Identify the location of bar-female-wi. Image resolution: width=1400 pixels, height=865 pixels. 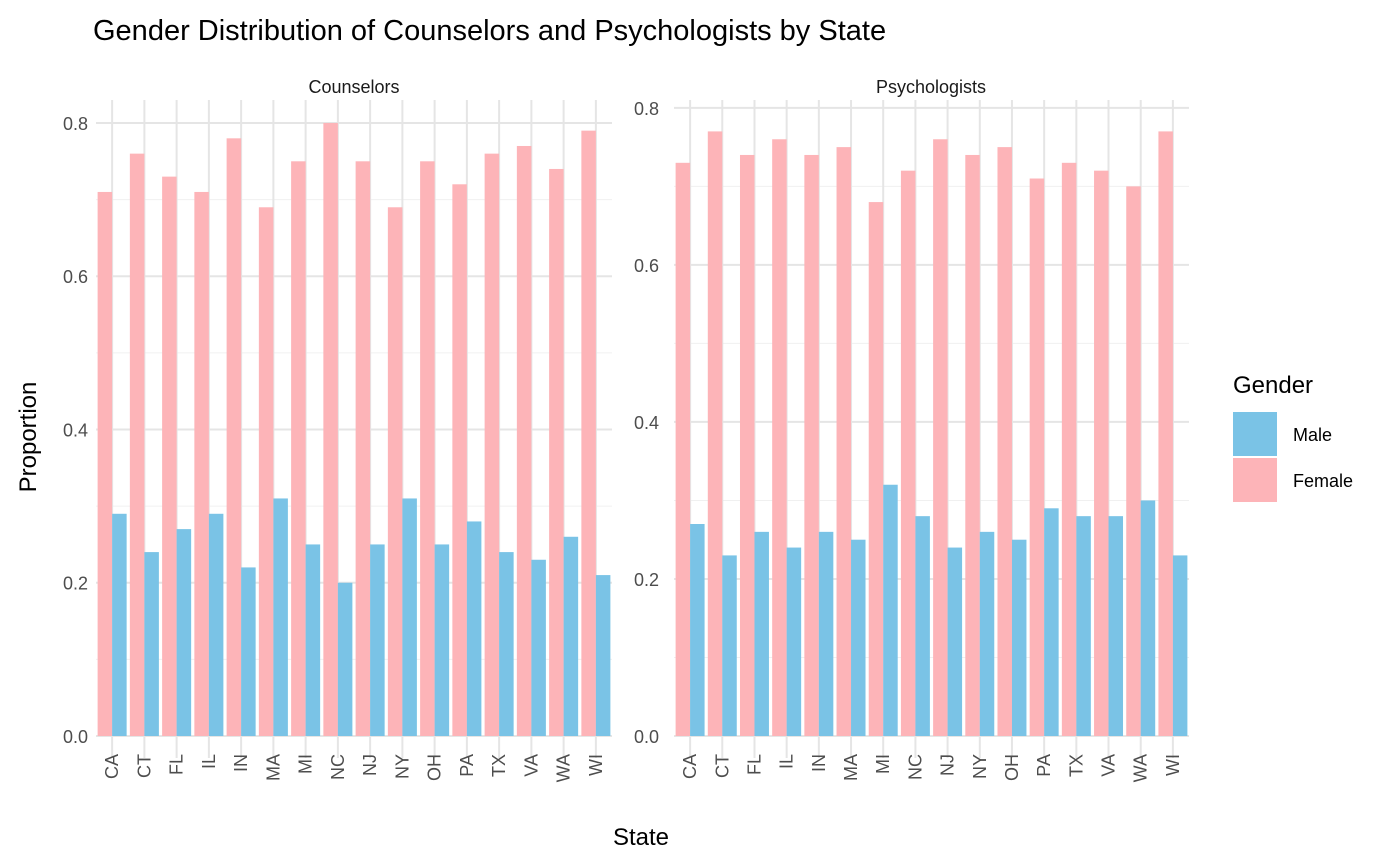
(1165, 433).